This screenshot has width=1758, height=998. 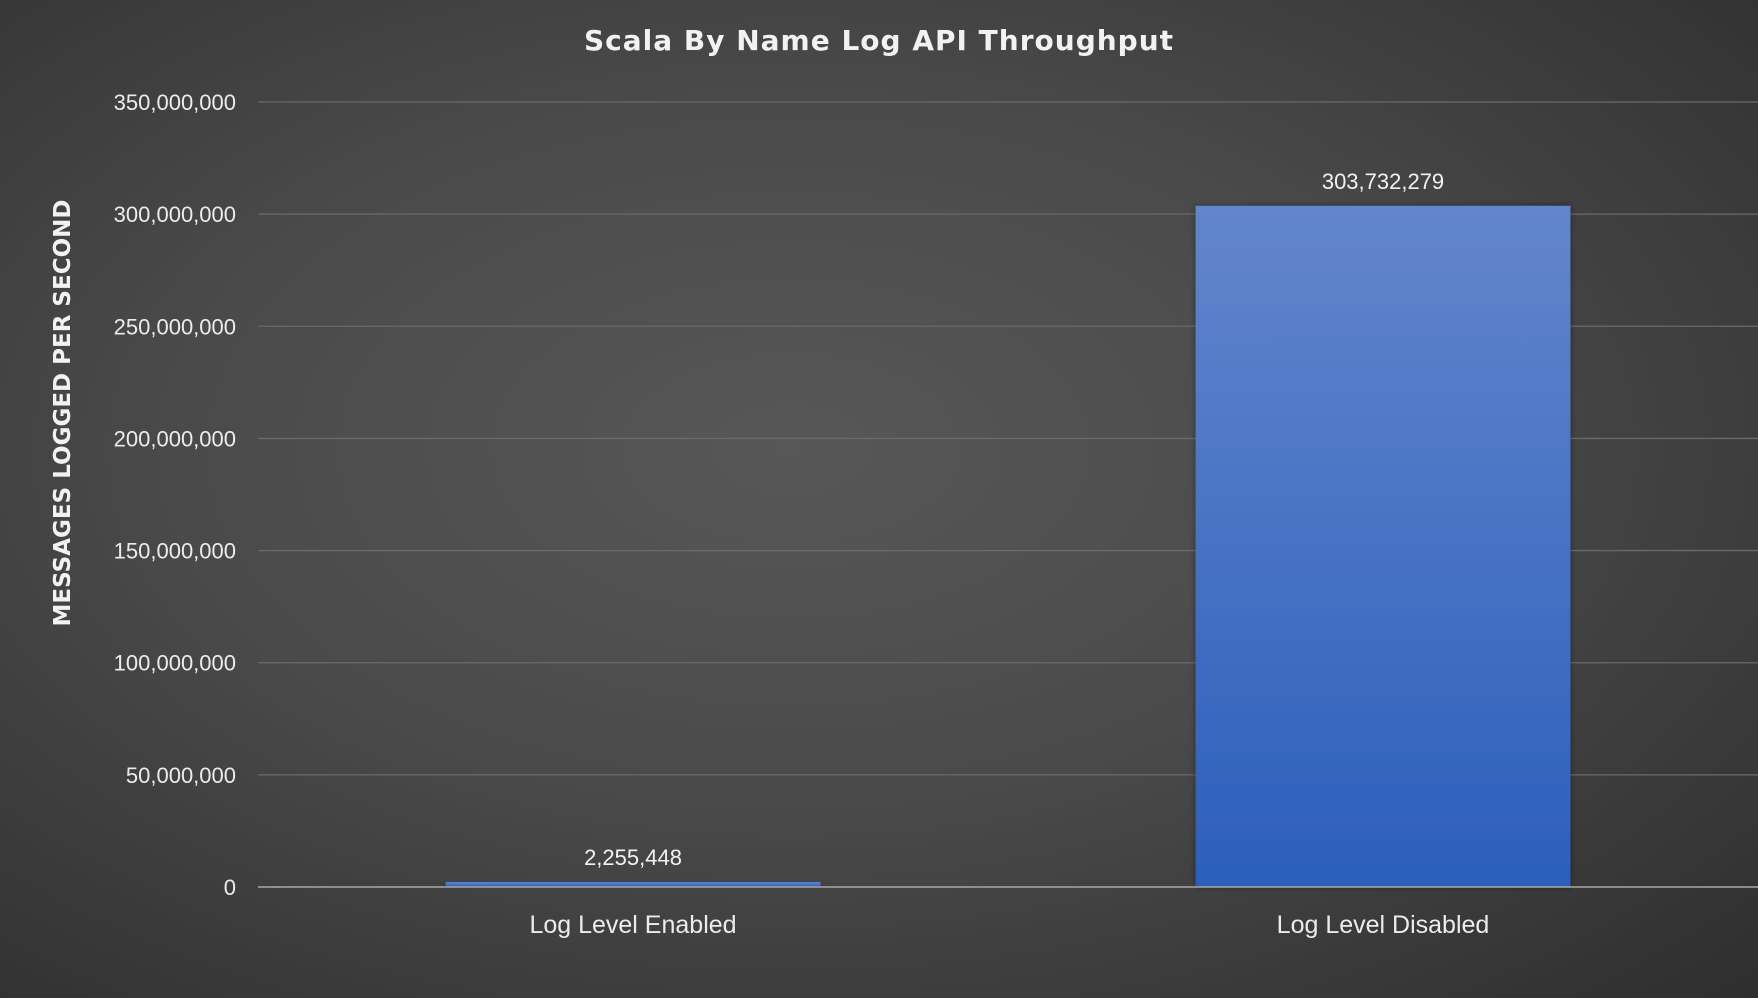 I want to click on y-tick-label: 300,000,000, so click(x=175, y=214).